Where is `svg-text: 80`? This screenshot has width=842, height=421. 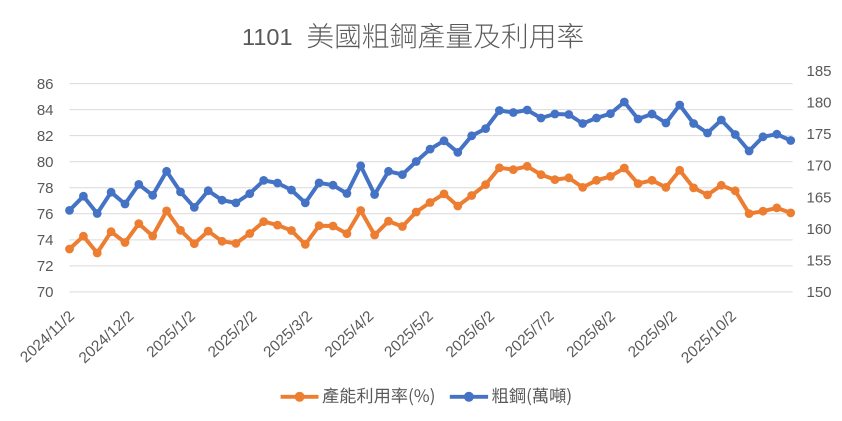
svg-text: 80 is located at coordinates (45, 162).